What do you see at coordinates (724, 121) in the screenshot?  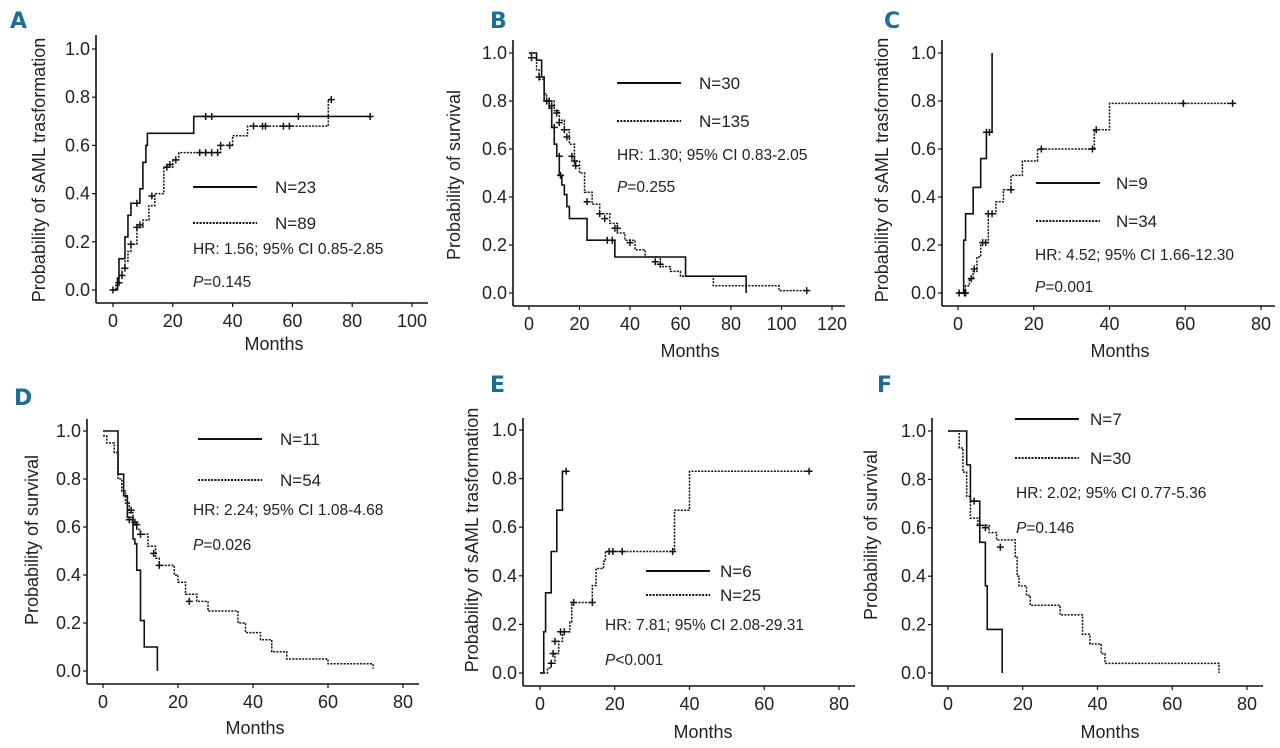 I see `legend-label: N=135` at bounding box center [724, 121].